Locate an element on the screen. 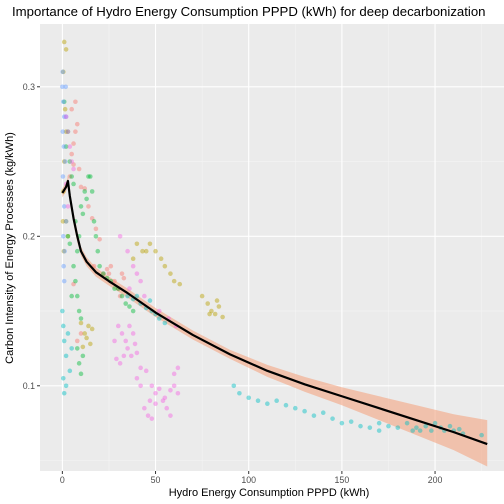 The width and height of the screenshot is (504, 504). y-tick-label: 0.3 is located at coordinates (29, 87).